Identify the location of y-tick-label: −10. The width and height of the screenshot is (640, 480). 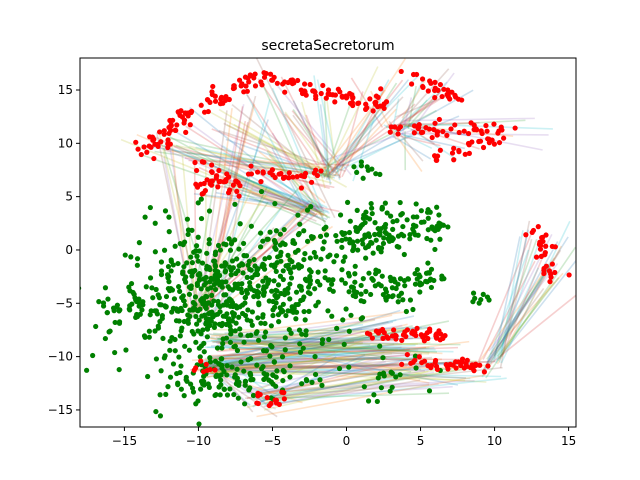
(60, 357).